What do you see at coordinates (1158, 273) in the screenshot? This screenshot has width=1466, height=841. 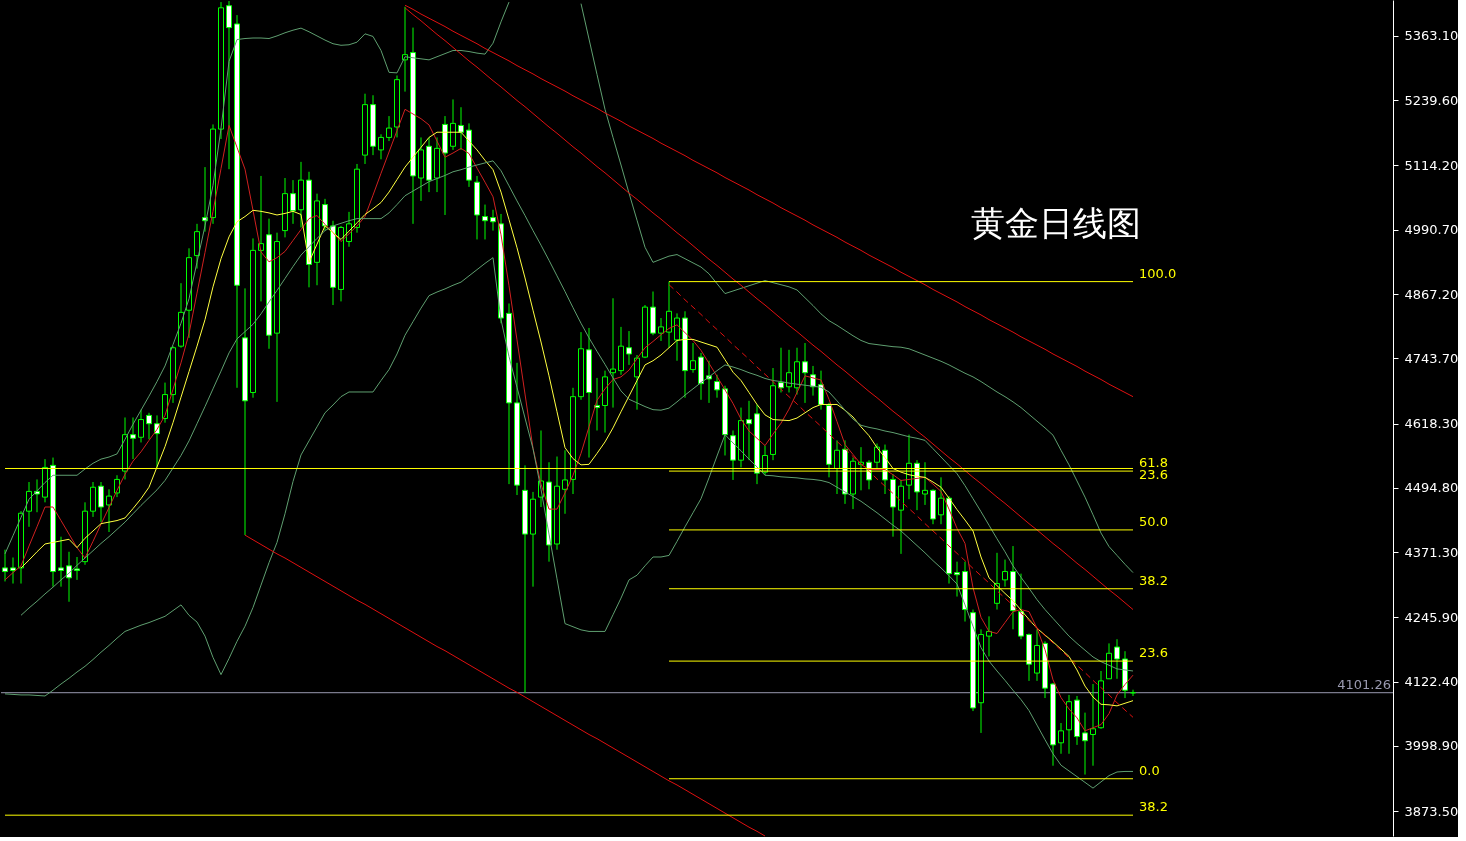 I see `series-label: 100.0` at bounding box center [1158, 273].